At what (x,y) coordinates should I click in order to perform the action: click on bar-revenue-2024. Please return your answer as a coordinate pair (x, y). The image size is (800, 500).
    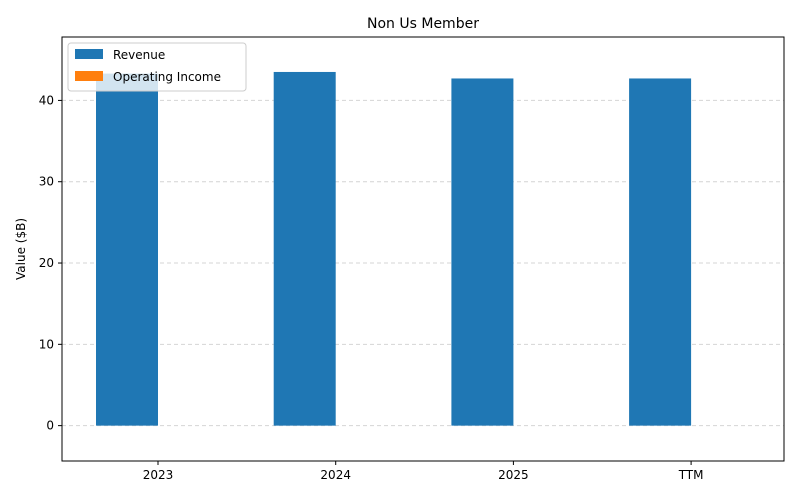
    Looking at the image, I should click on (304, 248).